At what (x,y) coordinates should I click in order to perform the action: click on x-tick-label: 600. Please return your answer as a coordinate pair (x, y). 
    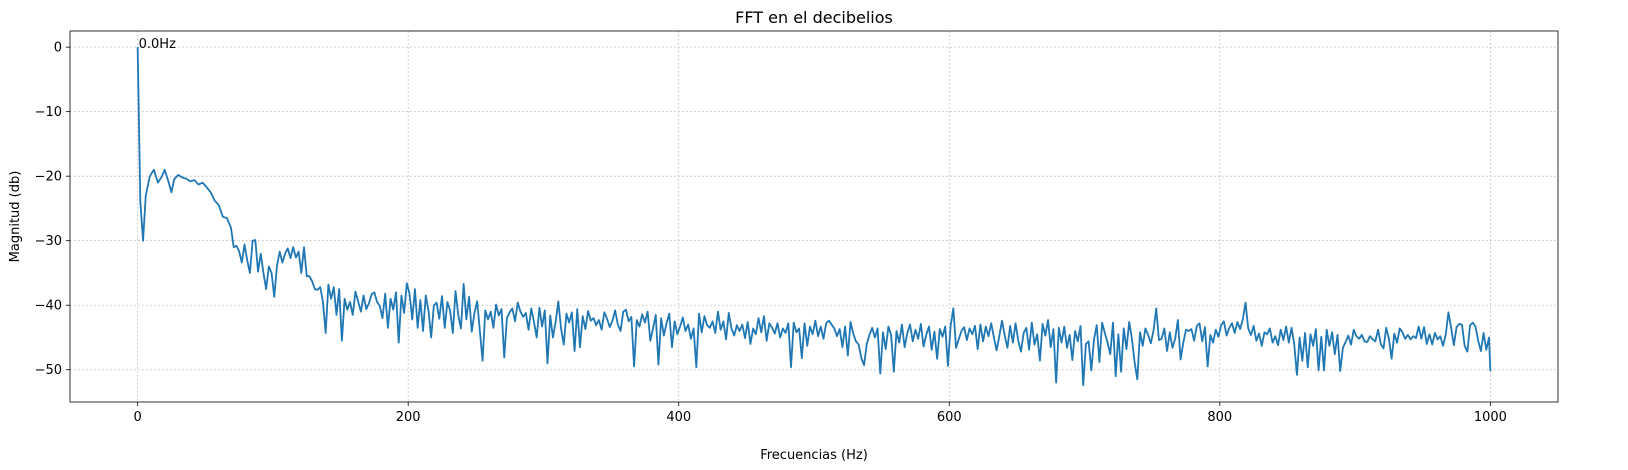
    Looking at the image, I should click on (949, 417).